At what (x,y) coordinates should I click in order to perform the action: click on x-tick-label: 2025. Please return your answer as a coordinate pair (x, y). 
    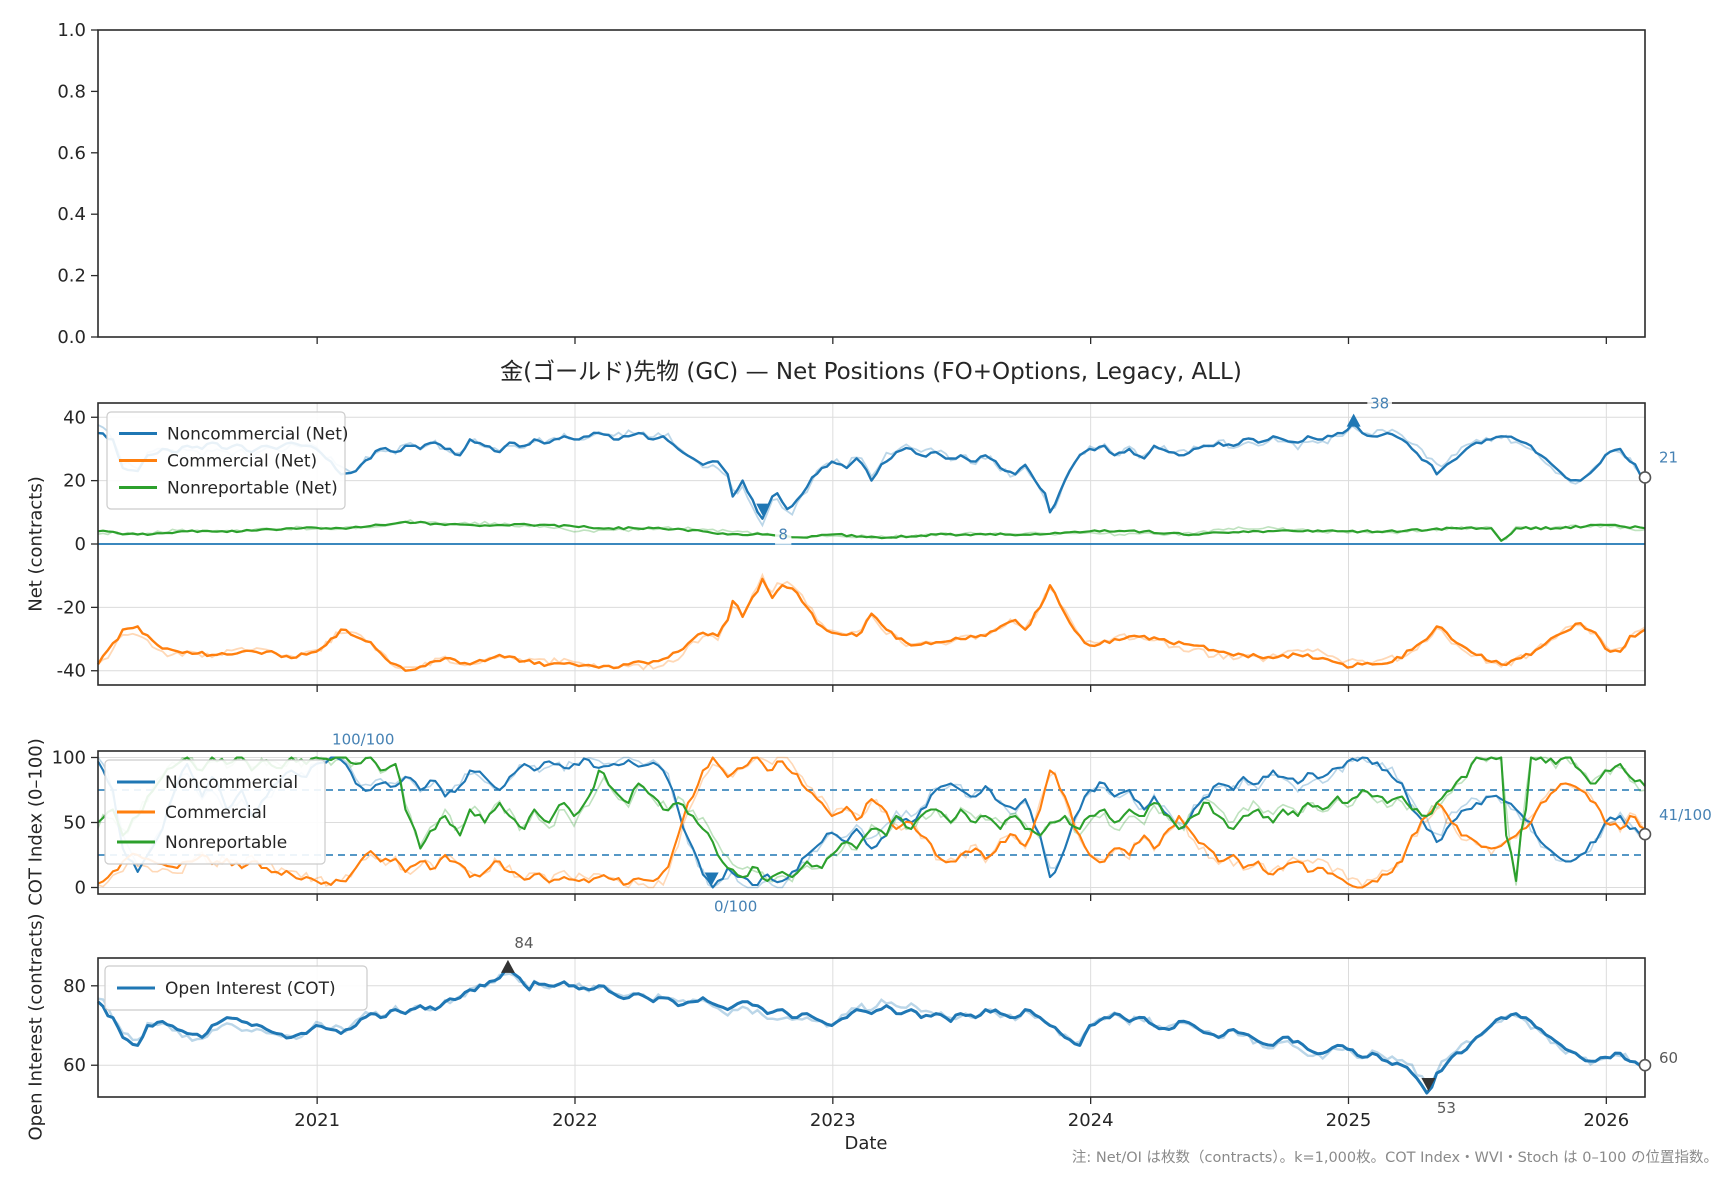
    Looking at the image, I should click on (1349, 1120).